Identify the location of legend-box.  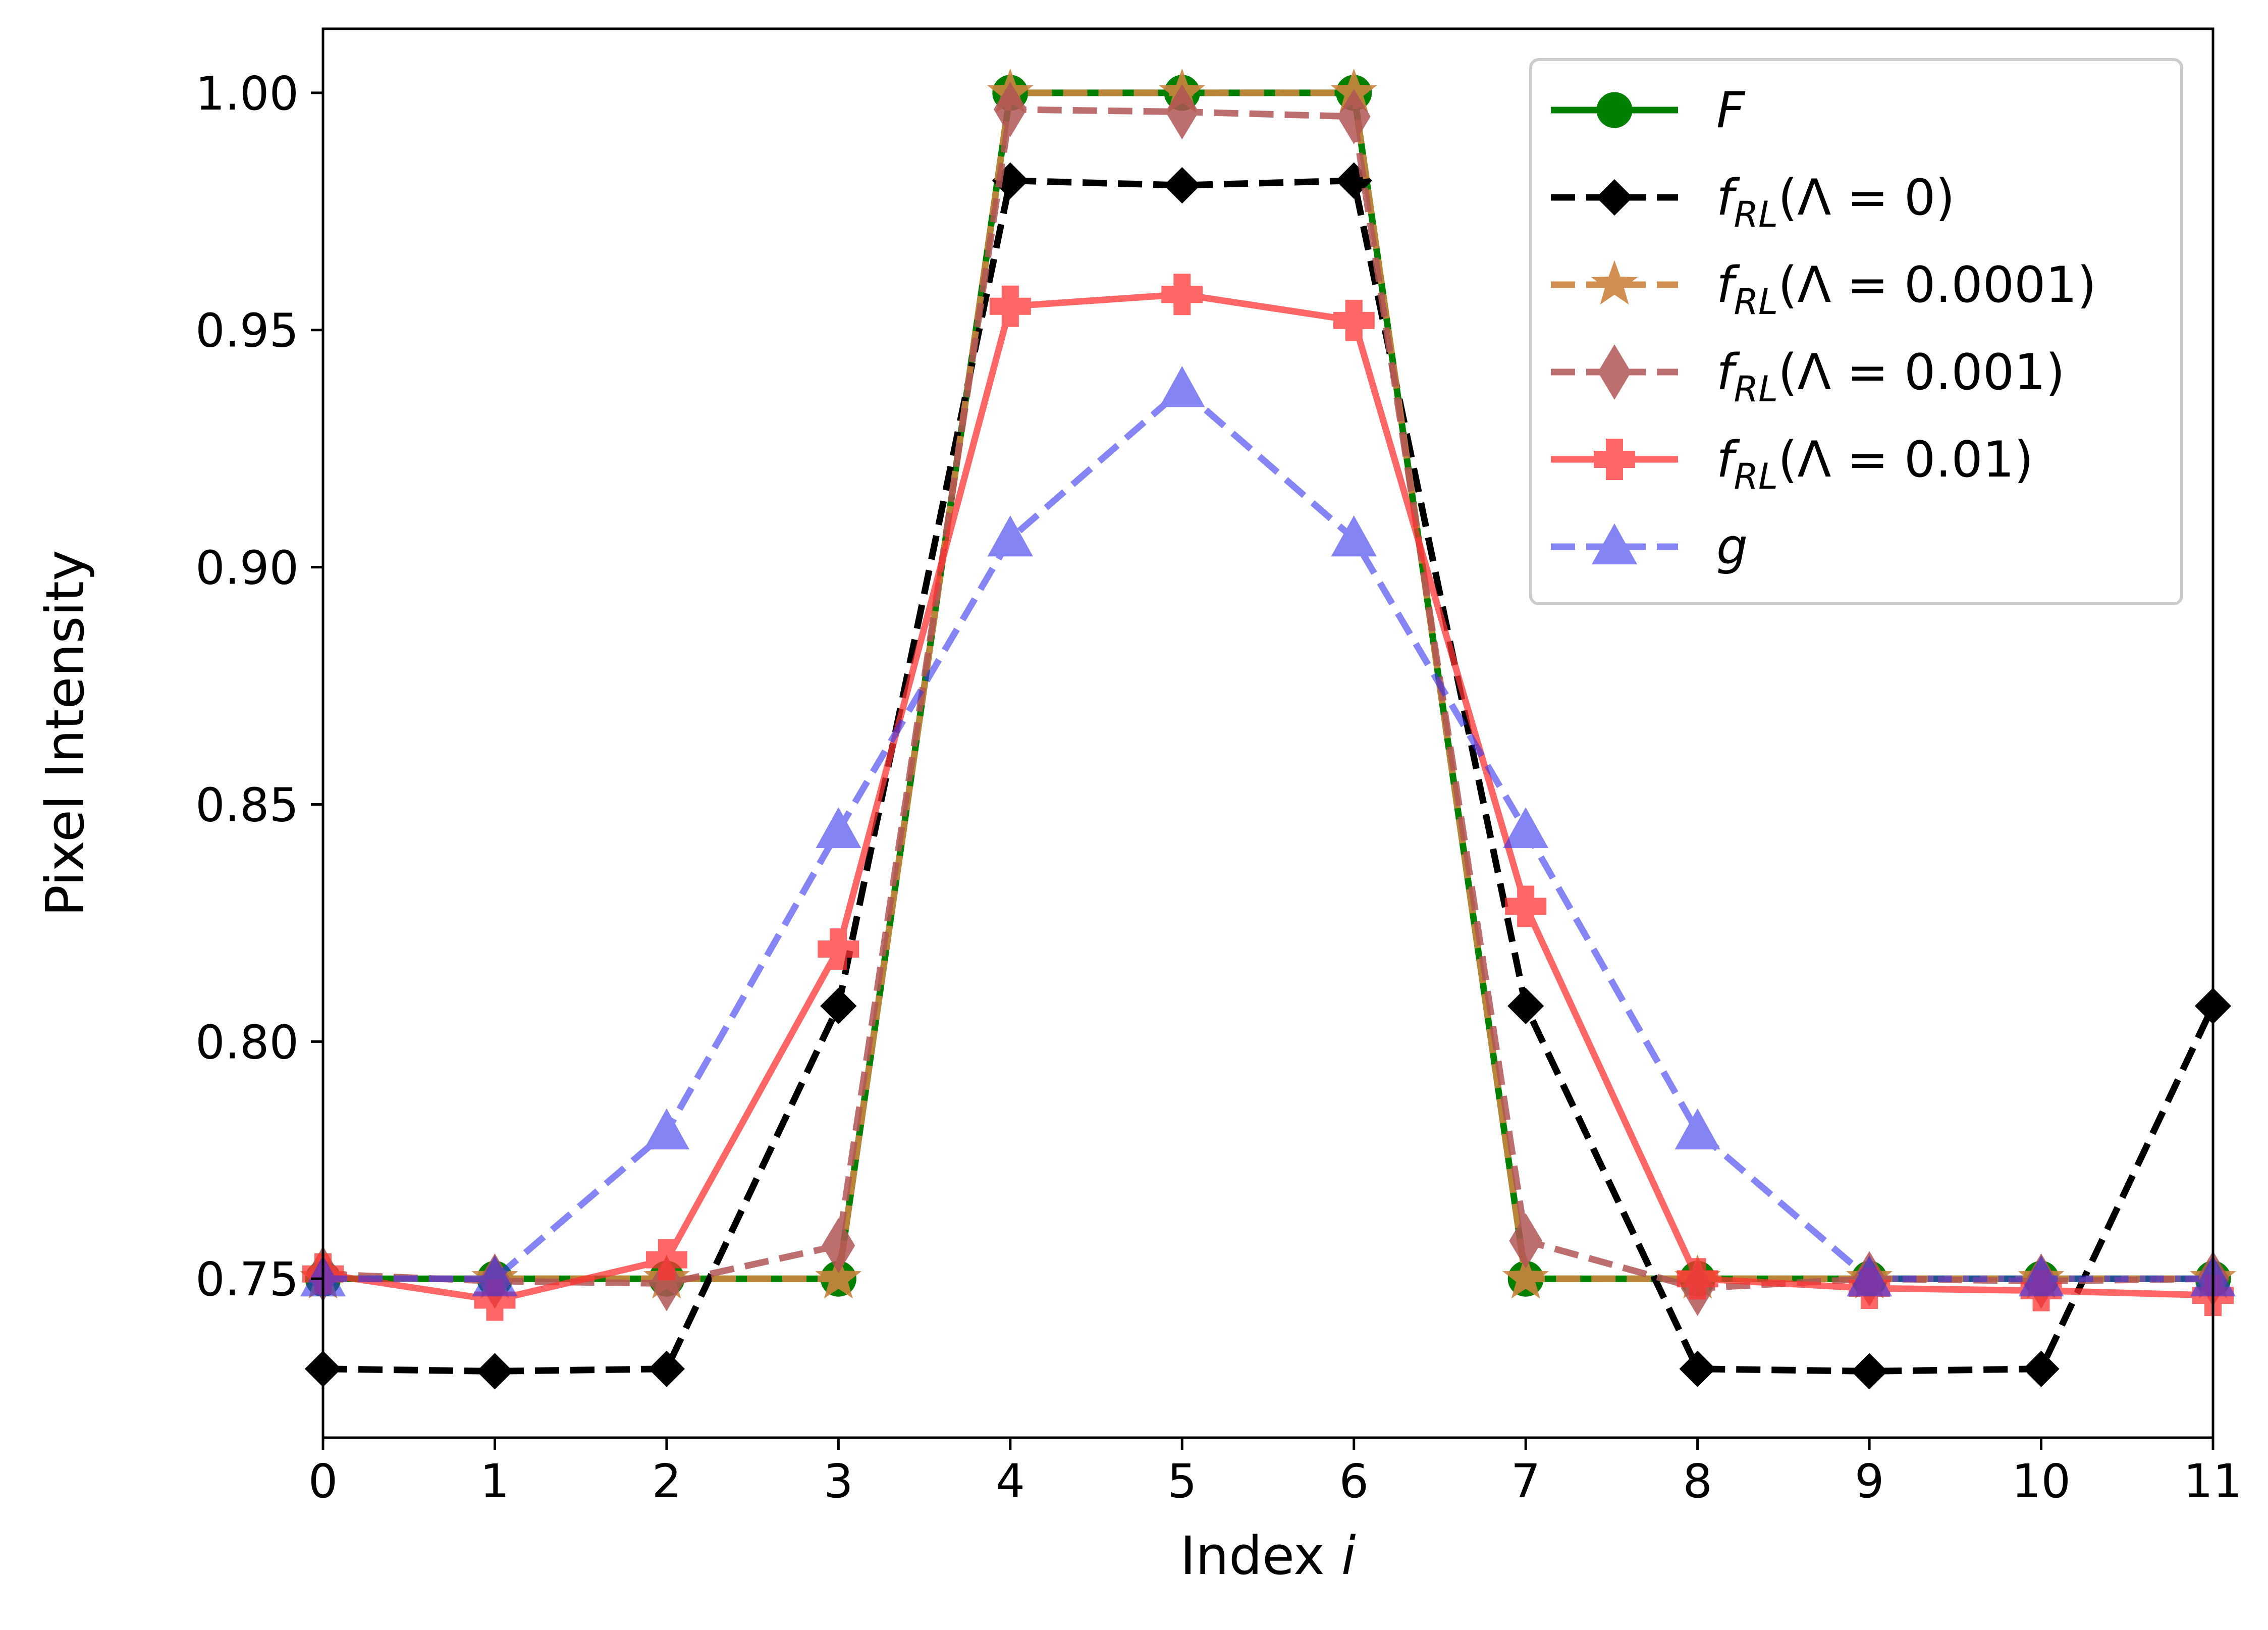
(1856, 332).